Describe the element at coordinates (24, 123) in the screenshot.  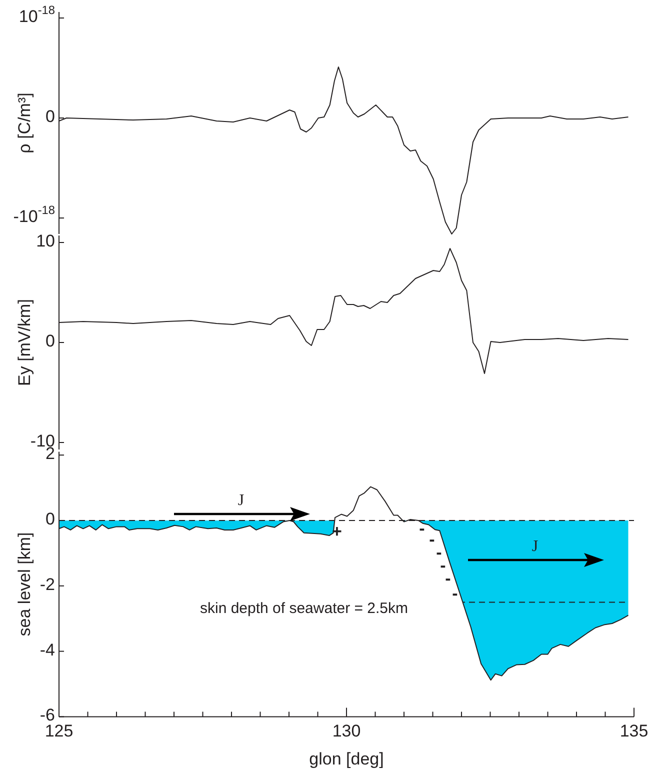
I see `y-axis-title: ρ [C/m³]` at that location.